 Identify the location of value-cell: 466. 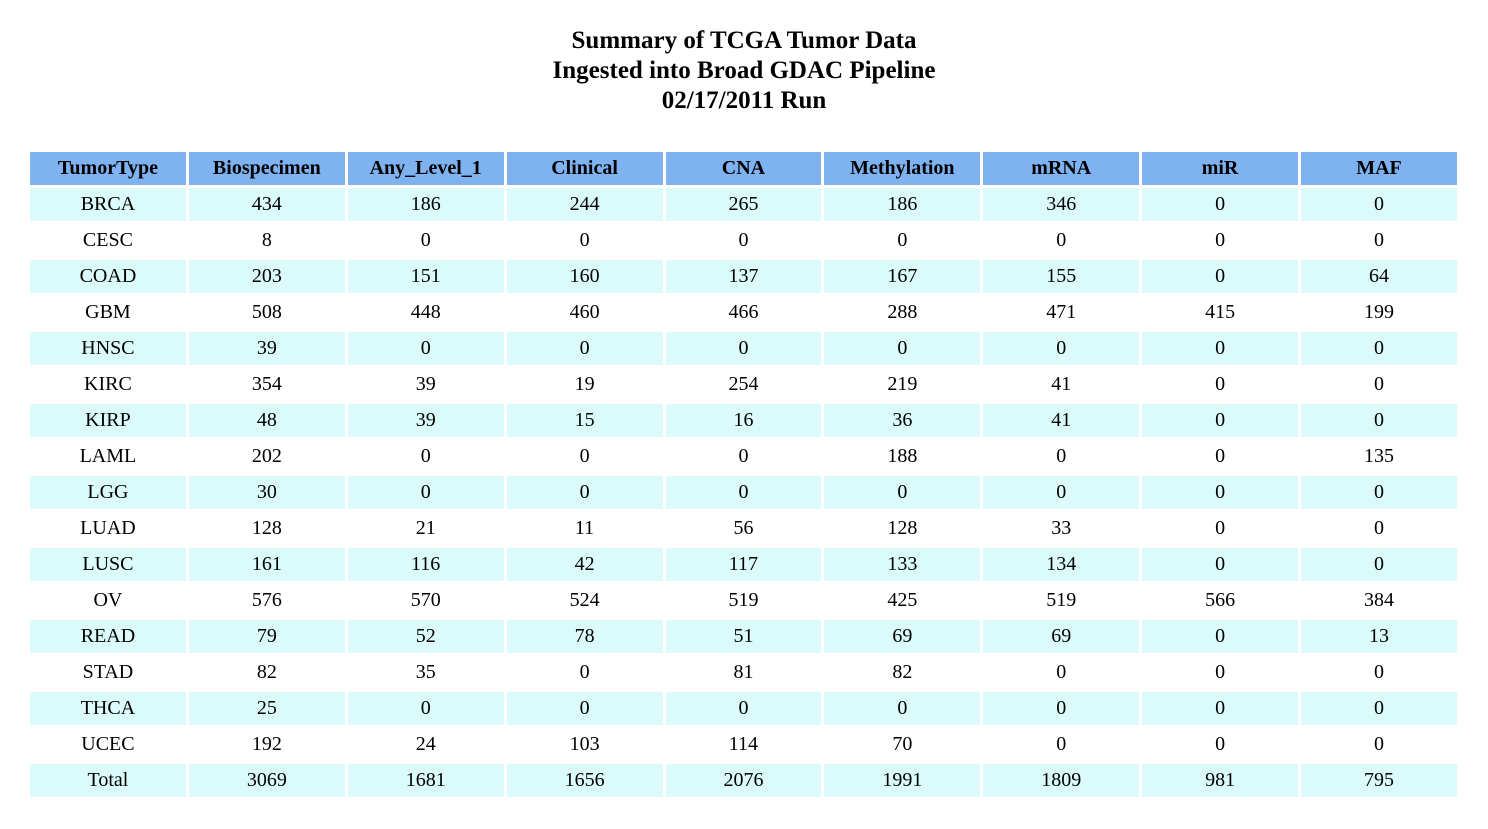
(743, 312).